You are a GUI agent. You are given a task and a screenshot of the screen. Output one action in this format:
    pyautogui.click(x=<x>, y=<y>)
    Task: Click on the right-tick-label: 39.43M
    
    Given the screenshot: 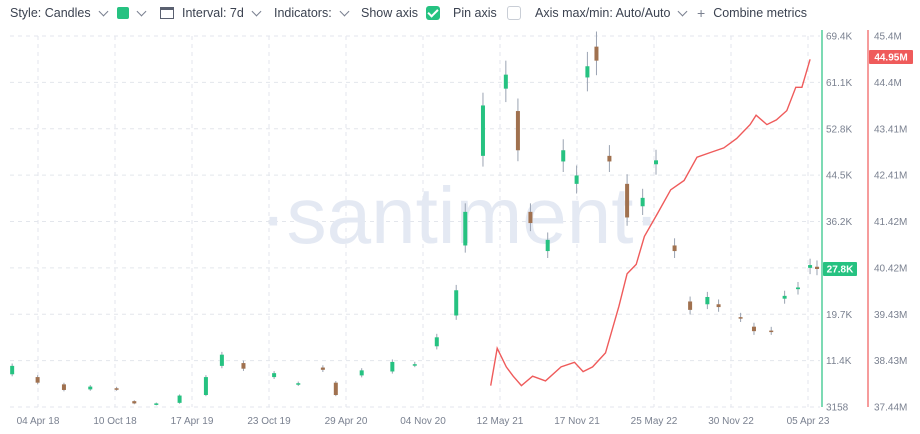 What is the action you would take?
    pyautogui.click(x=890, y=315)
    